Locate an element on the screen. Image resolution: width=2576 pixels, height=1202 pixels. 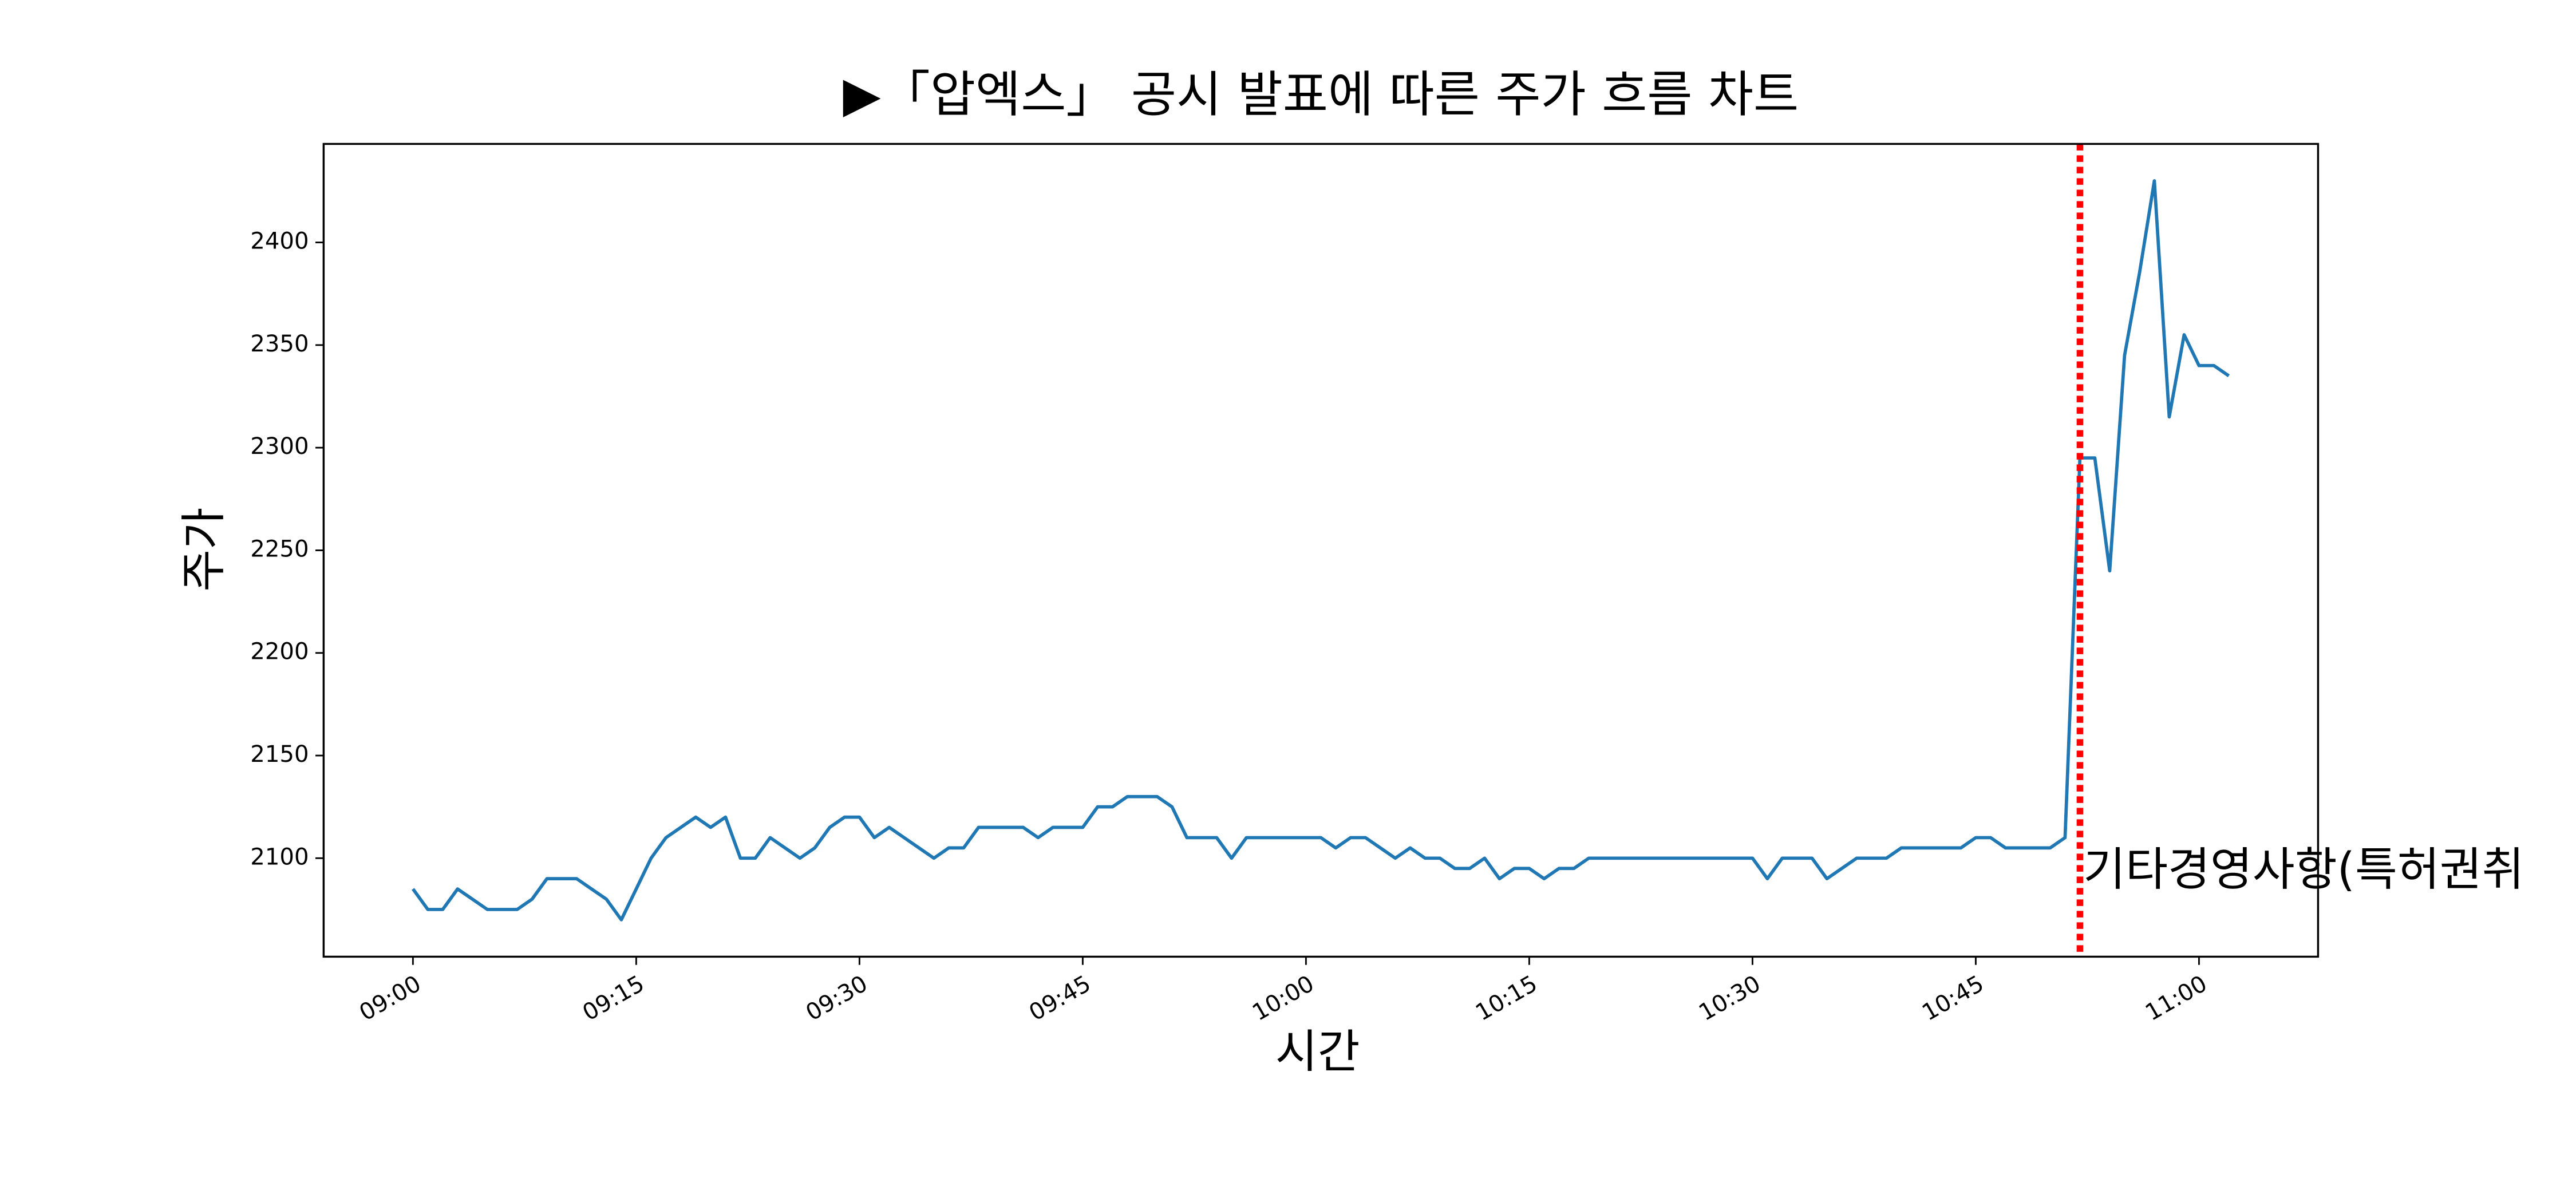
x-tick-label: 10:45 is located at coordinates (1953, 999).